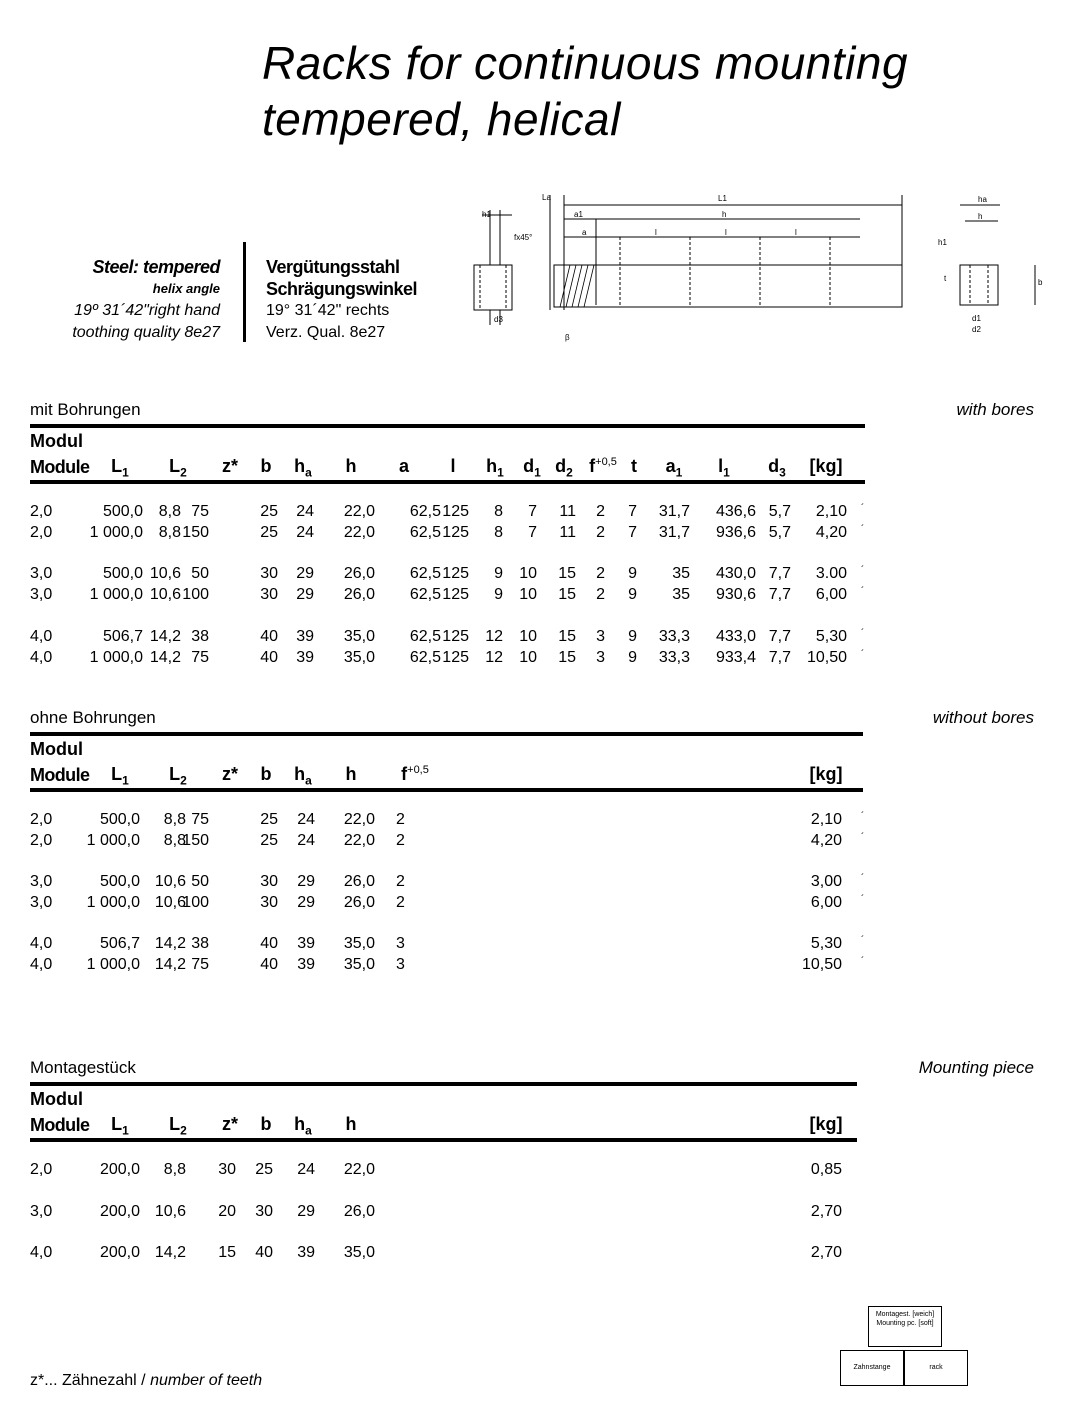 The height and width of the screenshot is (1415, 1080). Describe the element at coordinates (796, 232) in the screenshot. I see `svg-text: l` at that location.